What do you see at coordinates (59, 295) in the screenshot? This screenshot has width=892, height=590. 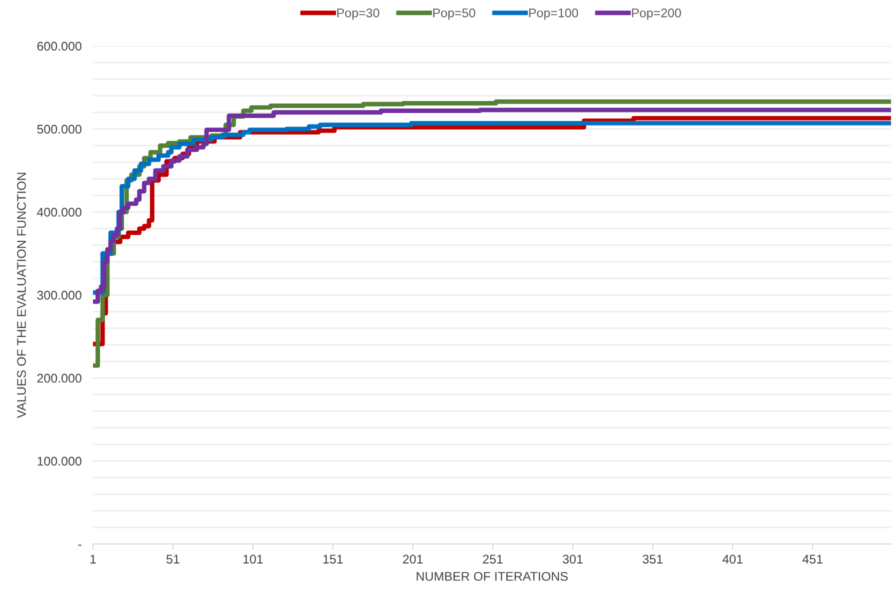 I see `y-tick-label: 300.000` at bounding box center [59, 295].